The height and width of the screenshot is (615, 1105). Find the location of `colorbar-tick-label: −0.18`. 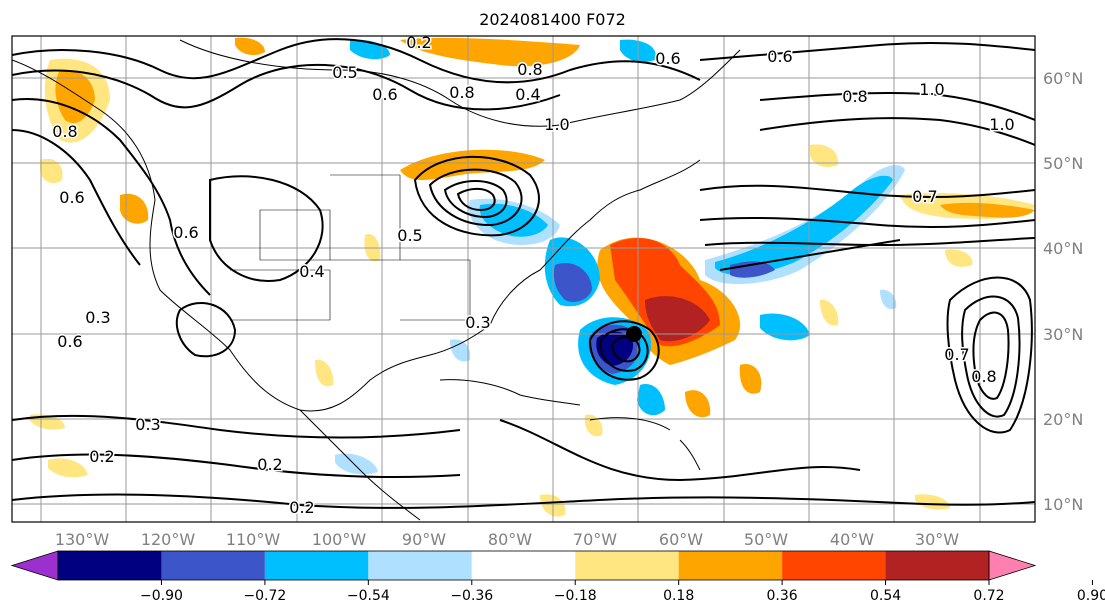

colorbar-tick-label: −0.18 is located at coordinates (575, 596).